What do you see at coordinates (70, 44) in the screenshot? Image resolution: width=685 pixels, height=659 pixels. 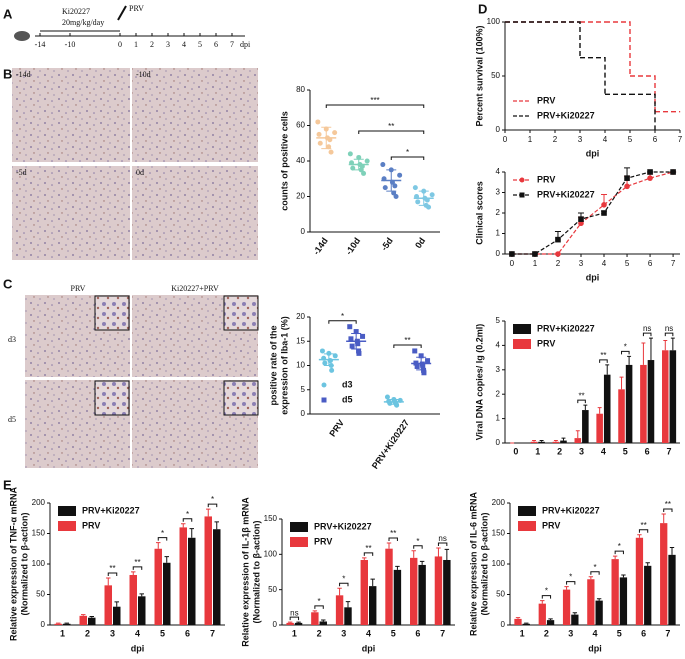 I see `timeline-tick-label: -10` at bounding box center [70, 44].